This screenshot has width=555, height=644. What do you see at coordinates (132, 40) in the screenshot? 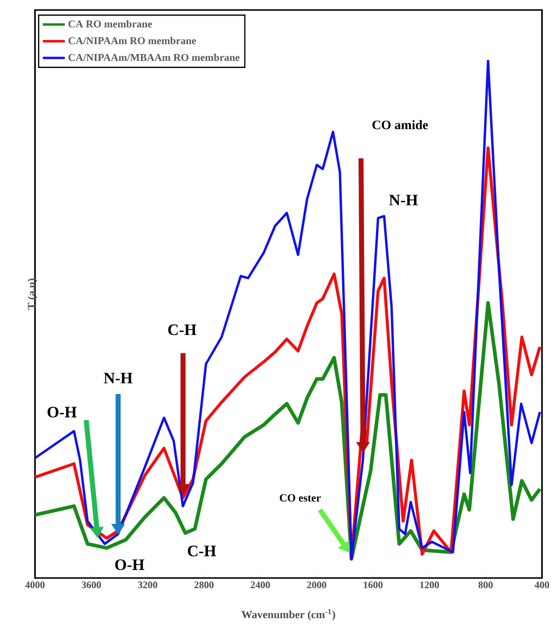
I see `legend-label: CA/NIPAAm RO membrane` at bounding box center [132, 40].